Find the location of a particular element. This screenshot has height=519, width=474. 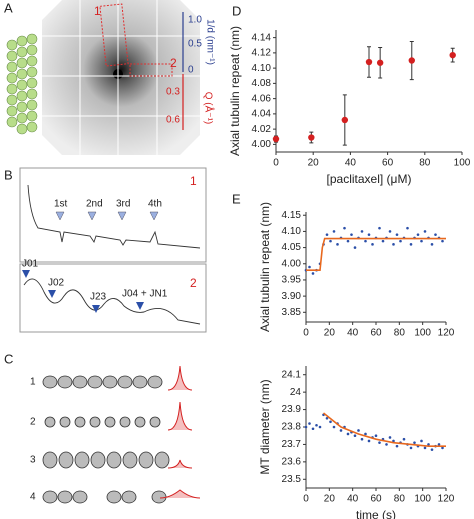

y-tick-label: 4.02 is located at coordinates (262, 129).